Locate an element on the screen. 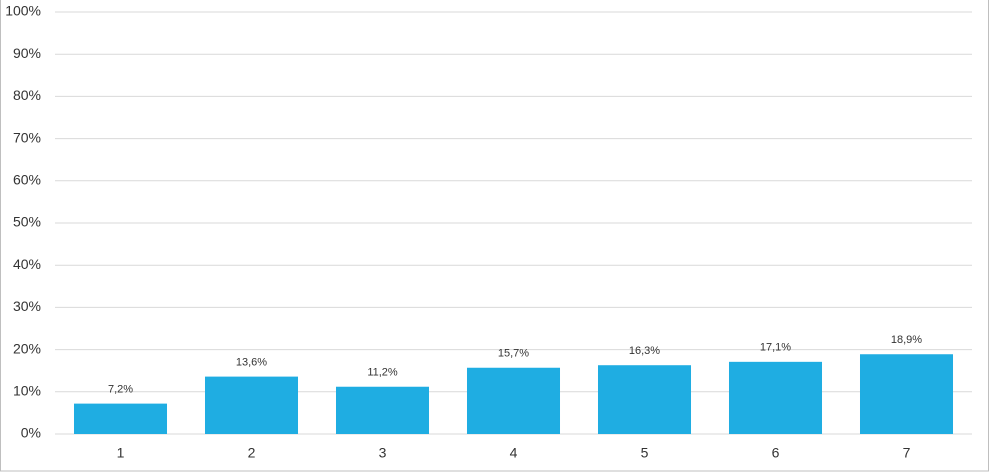 This screenshot has width=990, height=473. value-label: 15,7% is located at coordinates (513, 354).